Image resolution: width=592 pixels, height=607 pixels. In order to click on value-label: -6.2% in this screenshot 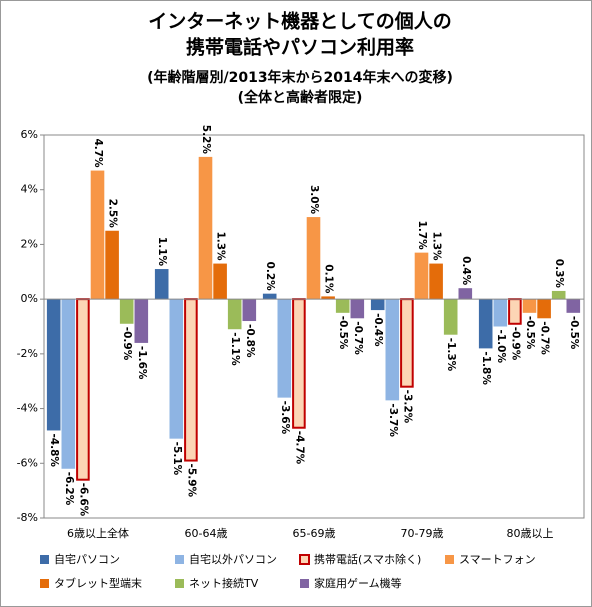, I will do `click(69, 489)`.